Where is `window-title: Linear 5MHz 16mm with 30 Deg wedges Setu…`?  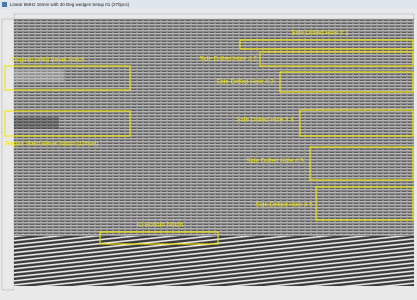
window-title: Linear 5MHz 16mm with 30 Deg wedges Setu… is located at coordinates (70, 4).